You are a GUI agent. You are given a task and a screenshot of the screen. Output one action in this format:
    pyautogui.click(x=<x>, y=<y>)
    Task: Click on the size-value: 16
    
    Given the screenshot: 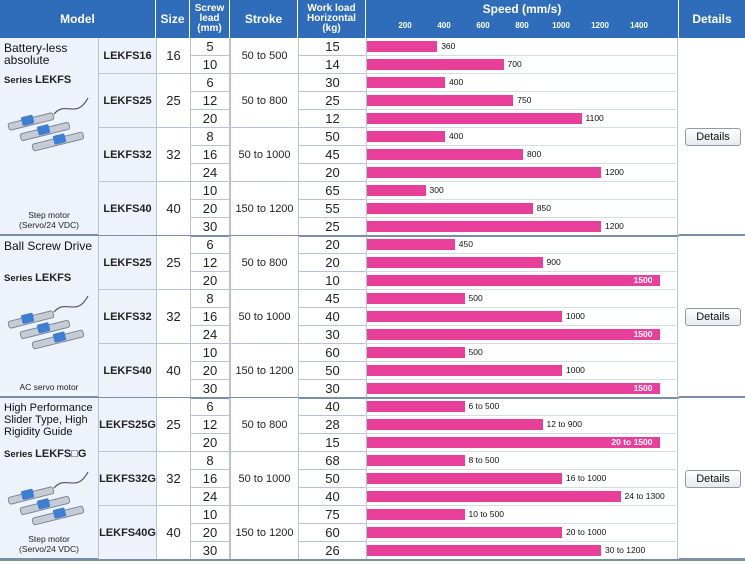 What is the action you would take?
    pyautogui.click(x=173, y=56)
    